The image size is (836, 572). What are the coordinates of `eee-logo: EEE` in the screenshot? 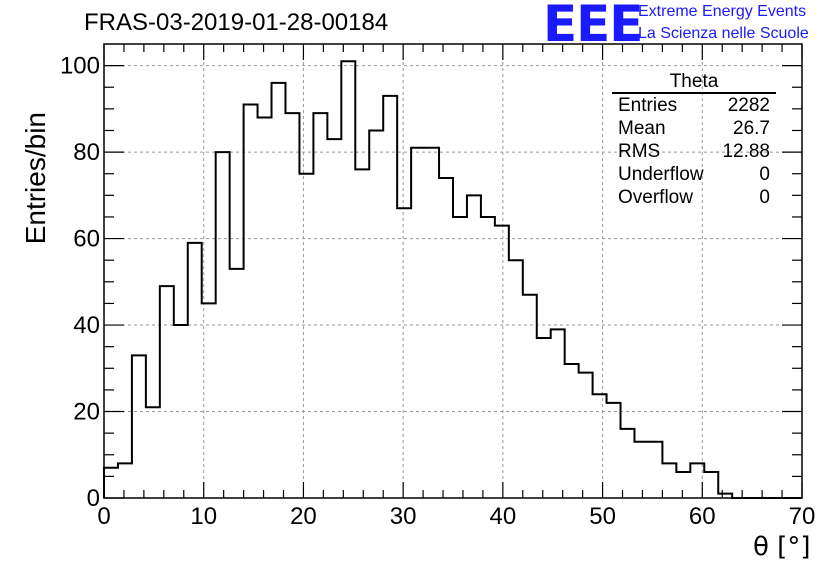 It's located at (593, 26).